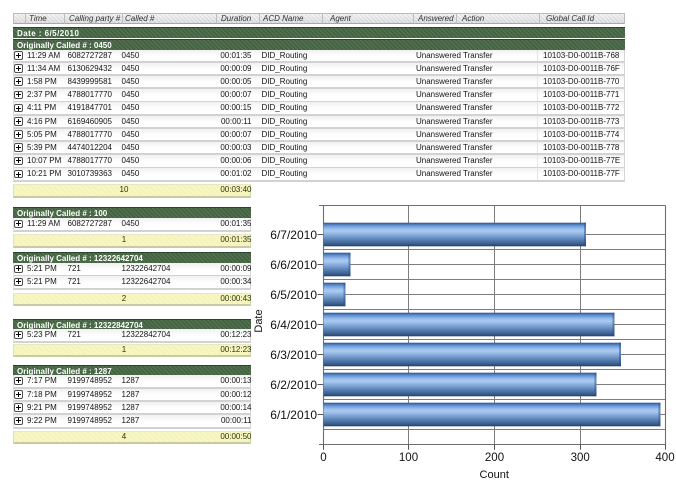  Describe the element at coordinates (323, 458) in the screenshot. I see `svg-text: 0` at that location.